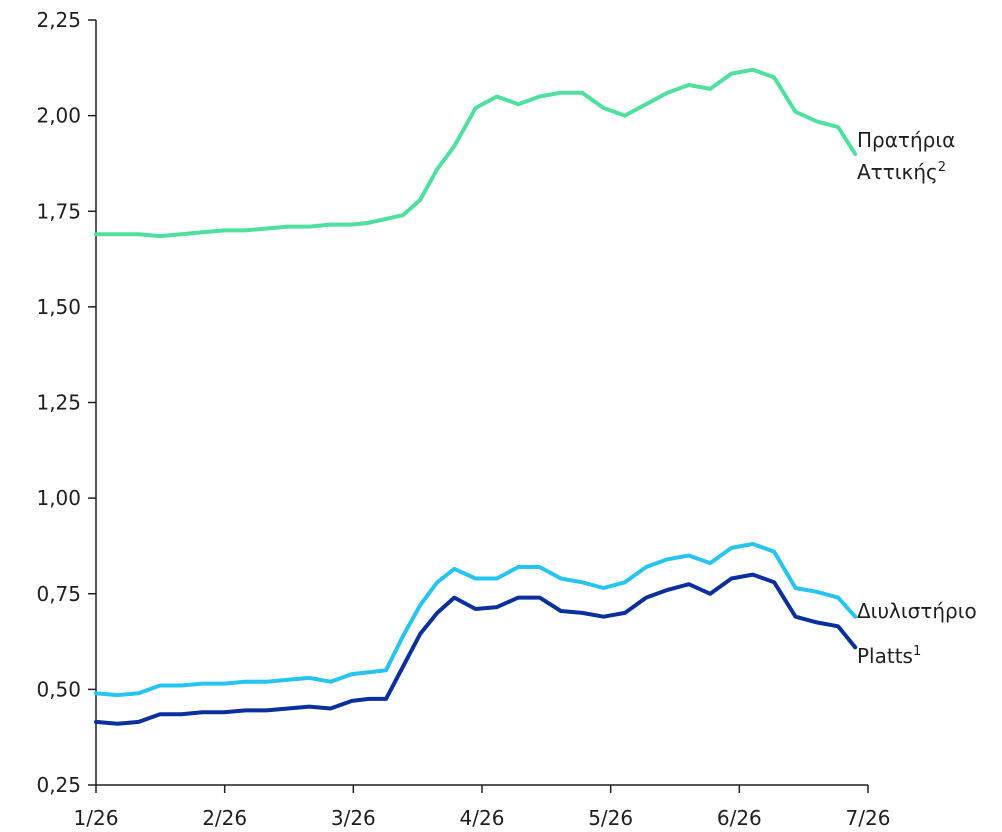 The image size is (1002, 832). I want to click on x-tick-label: 3/26, so click(353, 818).